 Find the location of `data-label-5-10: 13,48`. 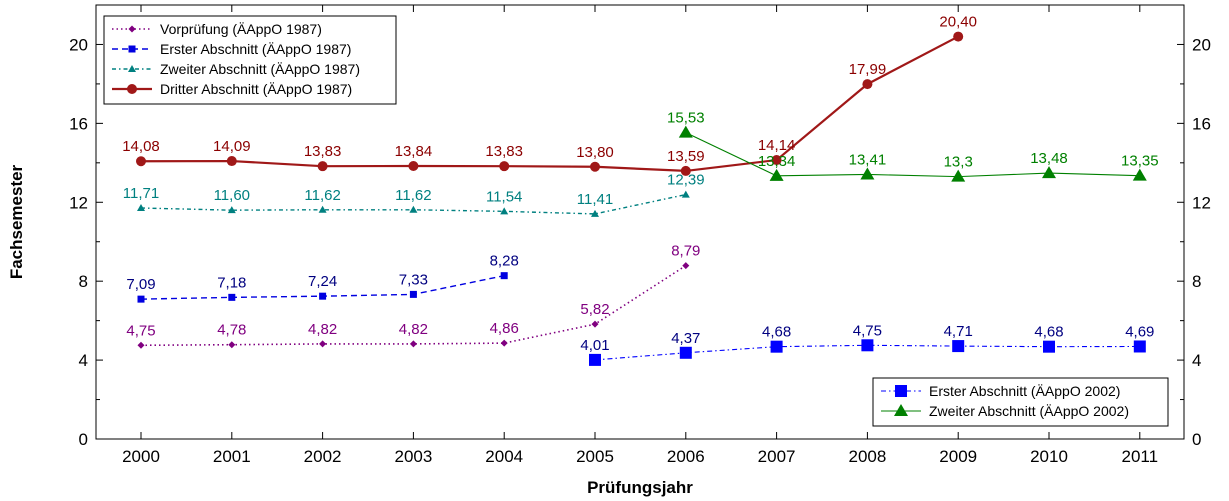

data-label-5-10: 13,48 is located at coordinates (1049, 158).